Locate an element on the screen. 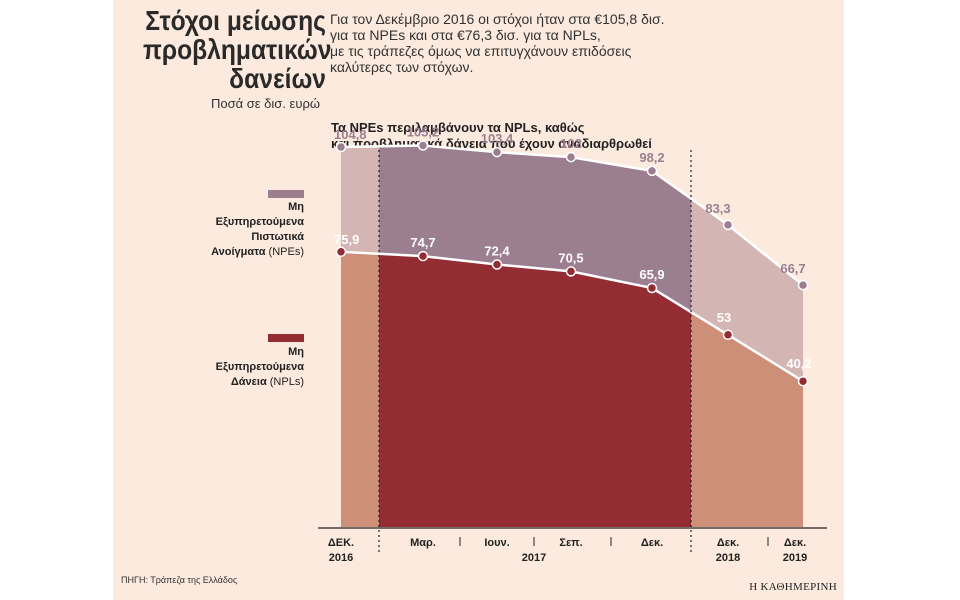 This screenshot has height=600, width=960. title-line: Στόχοι μείωσης is located at coordinates (235, 20).